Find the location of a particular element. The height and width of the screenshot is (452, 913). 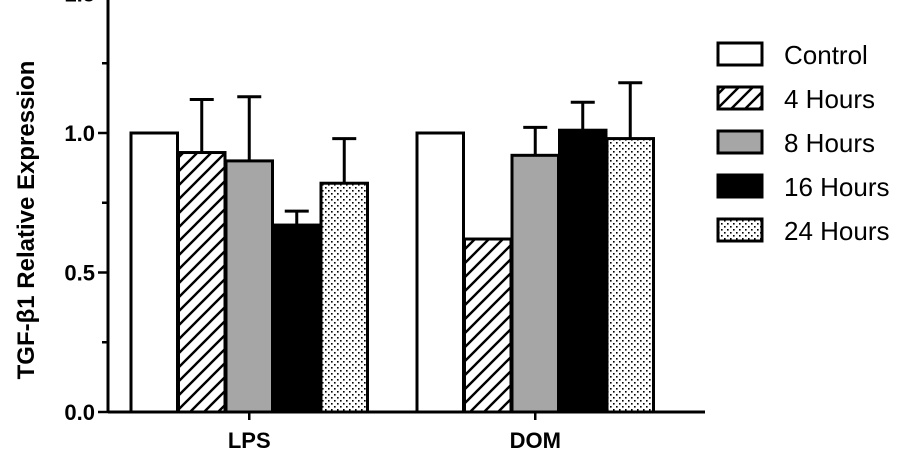

y-tick-label: 1.5 is located at coordinates (79, 3).